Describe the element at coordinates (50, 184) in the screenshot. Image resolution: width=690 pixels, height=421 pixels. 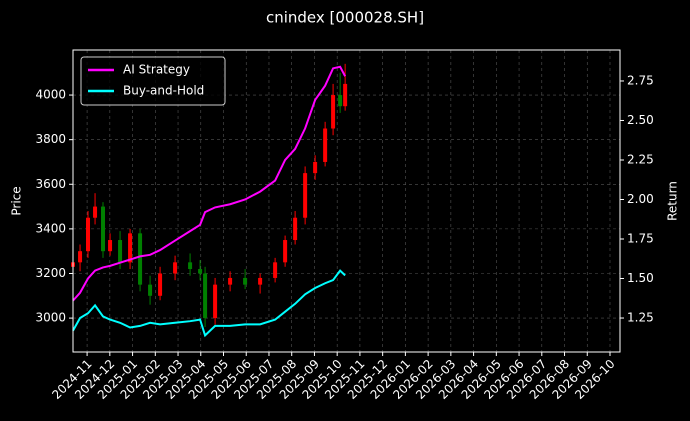
I see `y-tick-label: 3600` at that location.